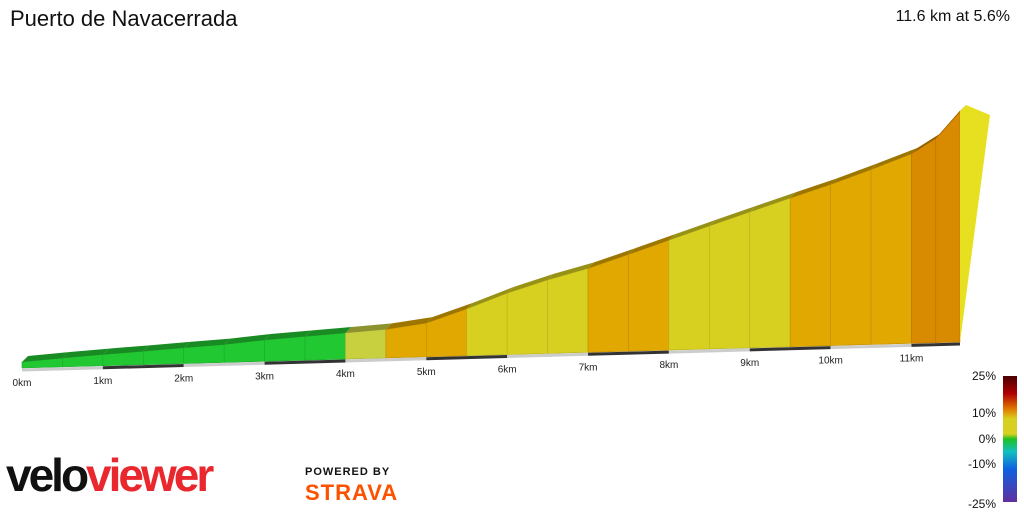 Image resolution: width=1024 pixels, height=512 pixels. I want to click on x-tick-label: 3km, so click(264, 376).